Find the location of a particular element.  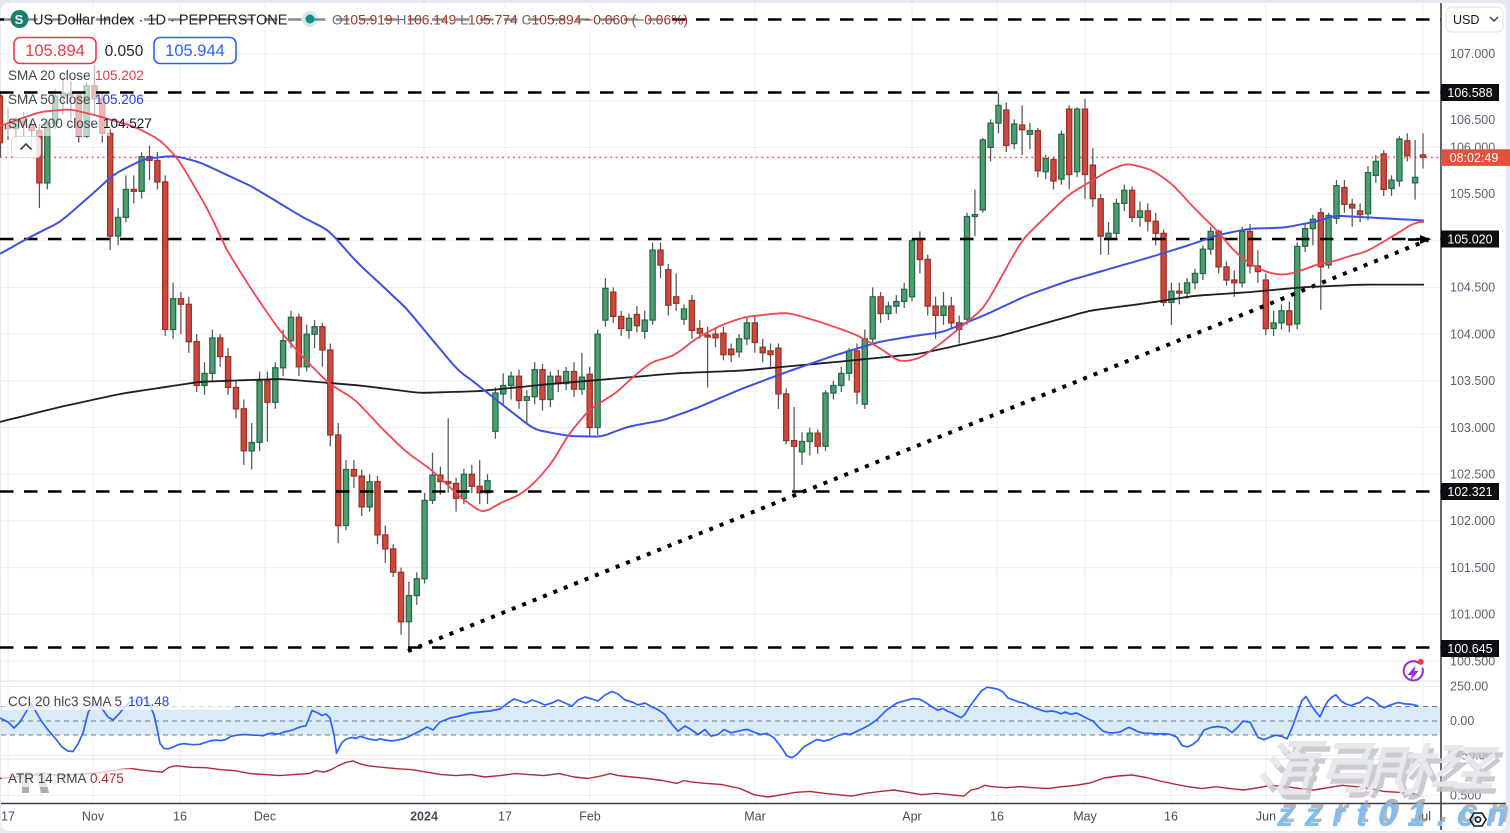

svg-text: 101.000 is located at coordinates (1472, 615).